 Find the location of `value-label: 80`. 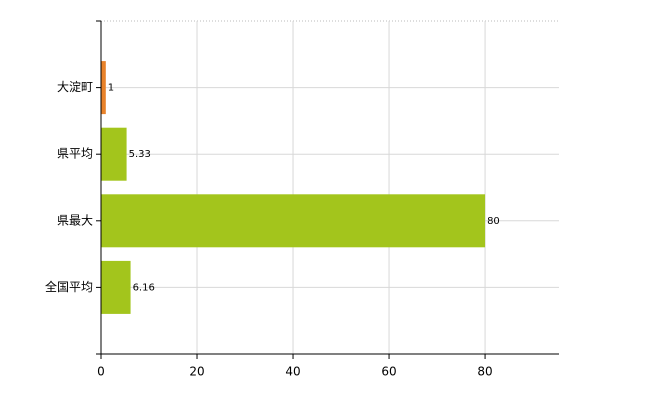

value-label: 80 is located at coordinates (493, 221).